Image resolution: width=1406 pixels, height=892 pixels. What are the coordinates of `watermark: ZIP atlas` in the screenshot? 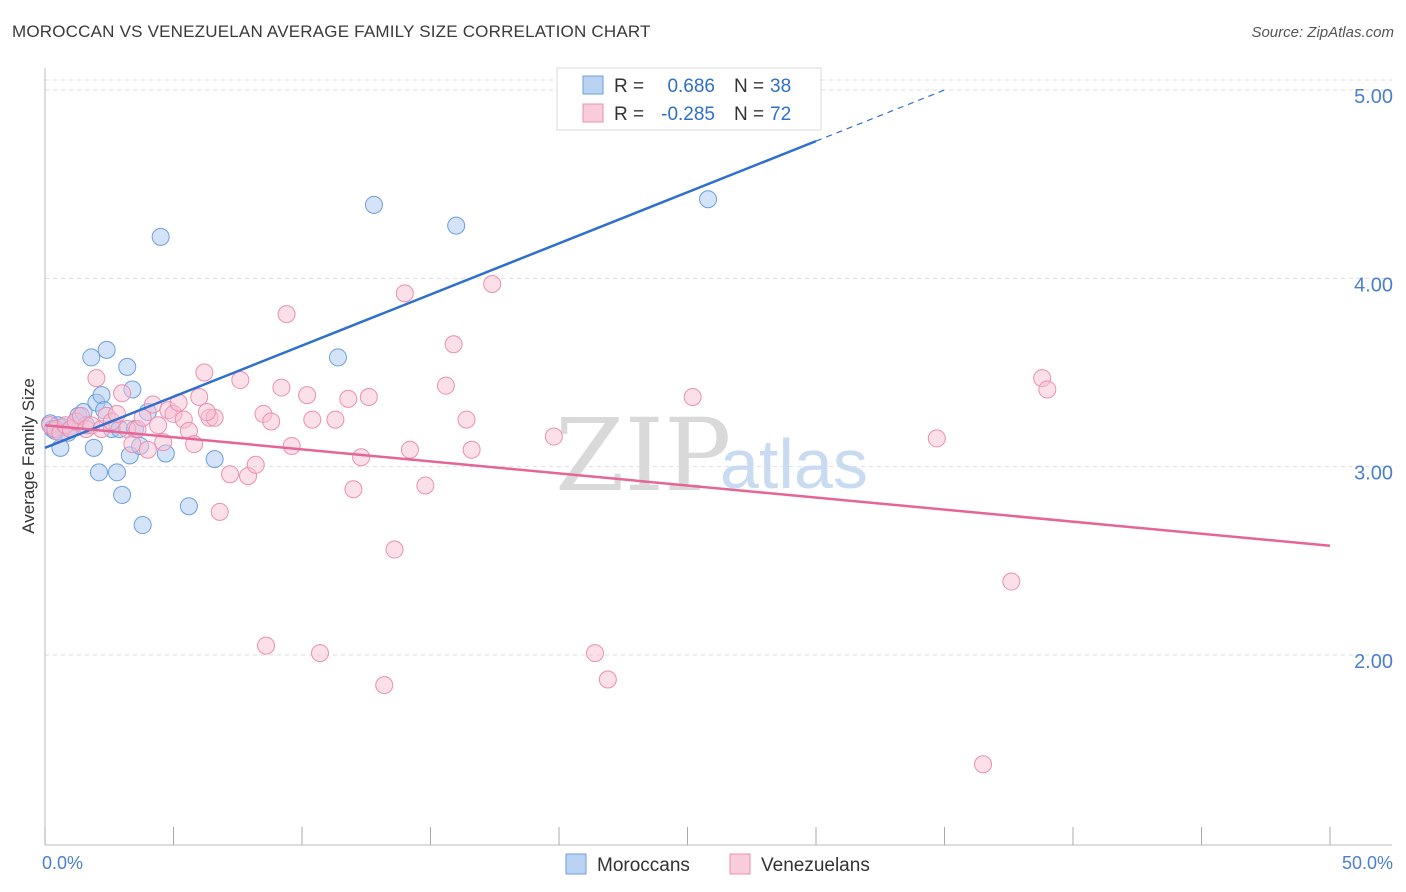 It's located at (711, 455).